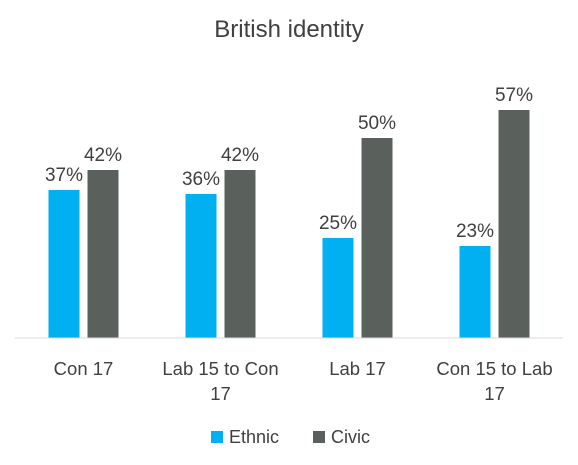 This screenshot has width=578, height=465. I want to click on category-label-3-line-0: Con 15 to Lab, so click(494, 368).